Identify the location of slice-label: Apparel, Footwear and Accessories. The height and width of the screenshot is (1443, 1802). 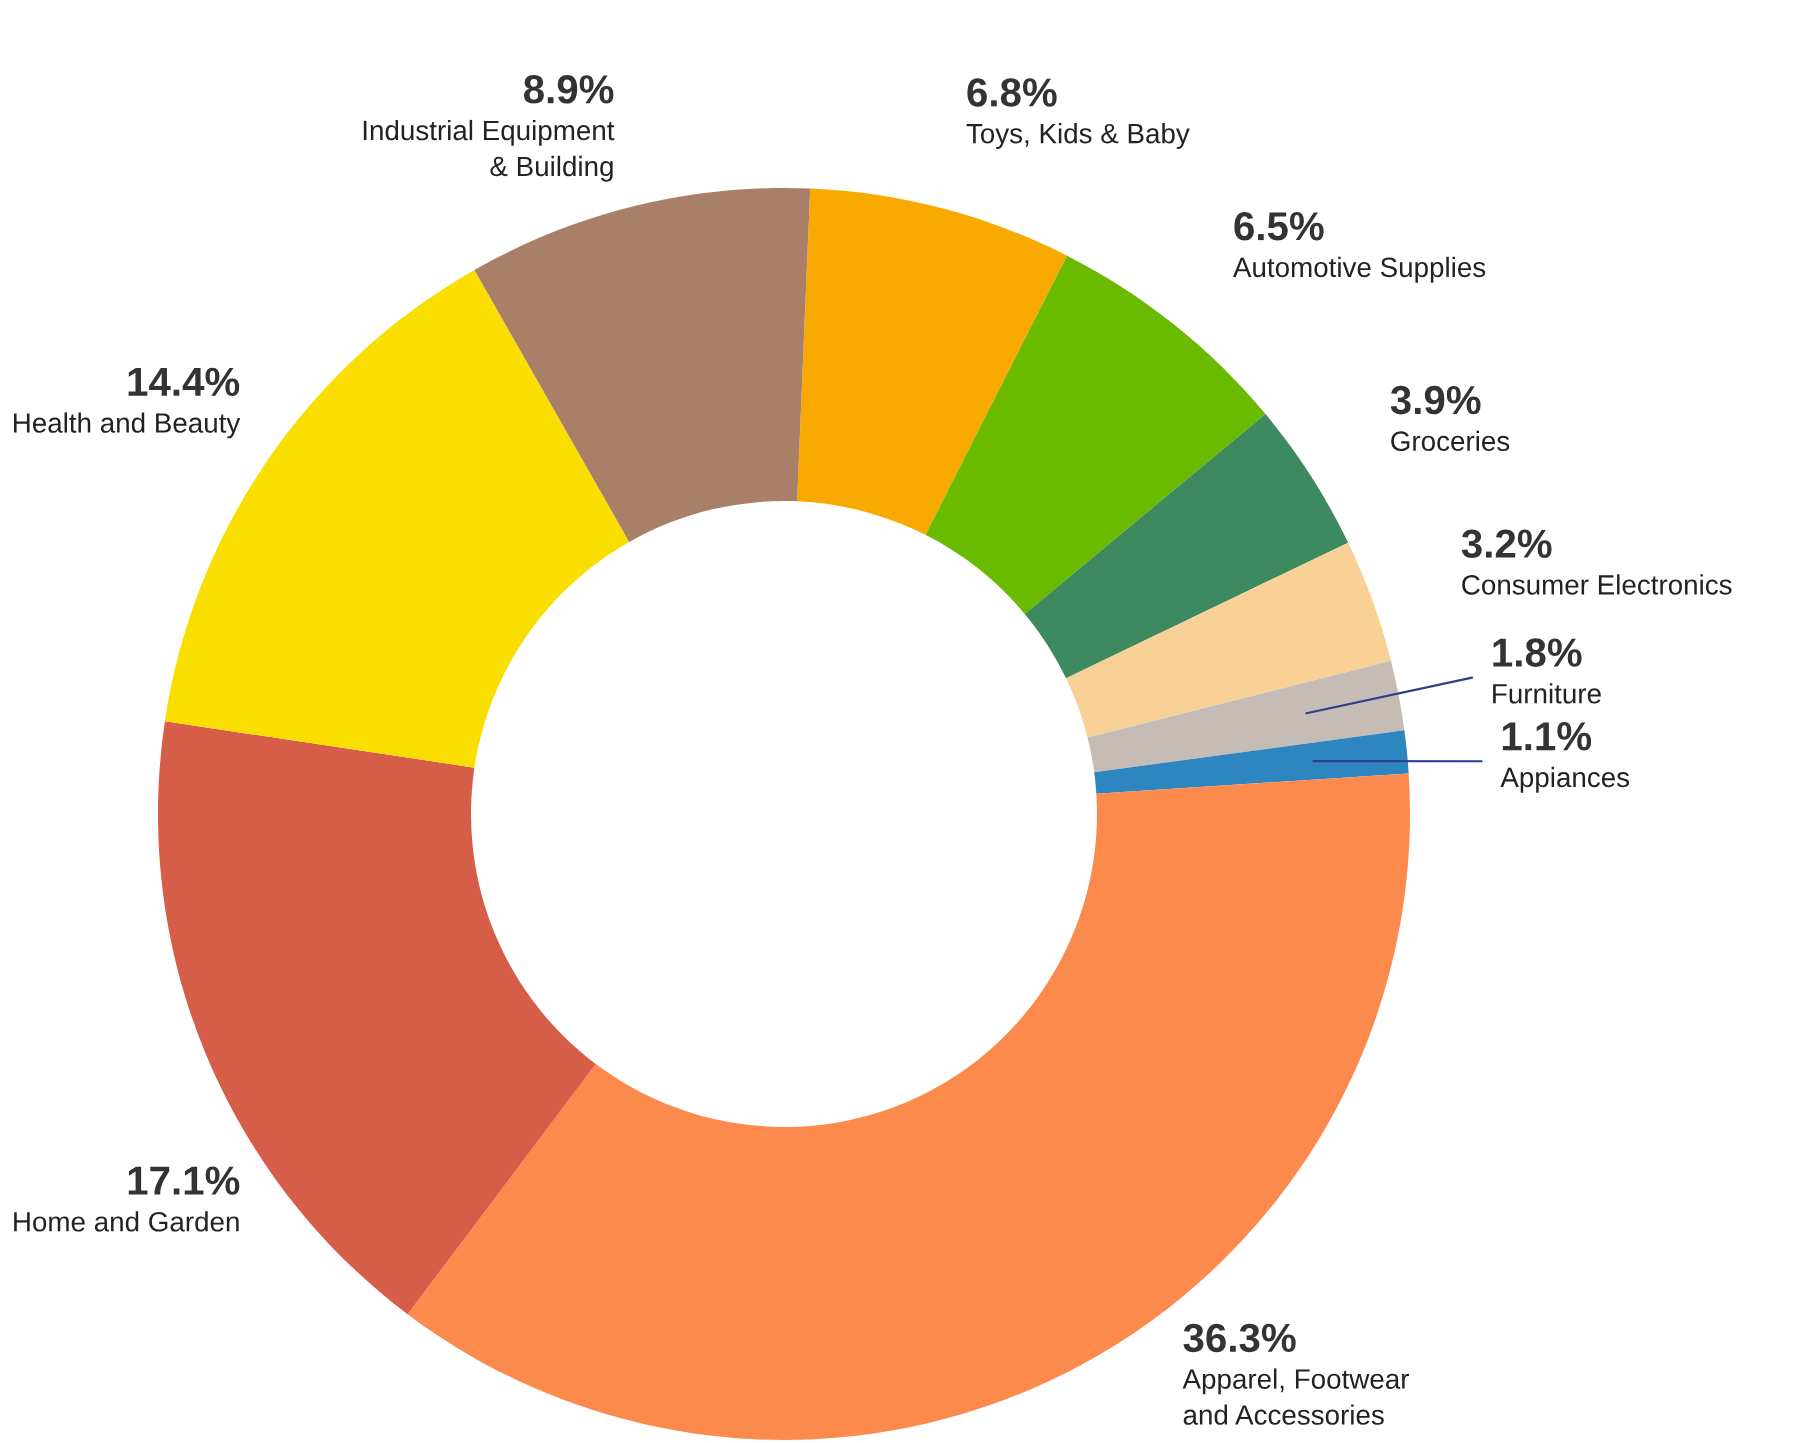
(1296, 1396).